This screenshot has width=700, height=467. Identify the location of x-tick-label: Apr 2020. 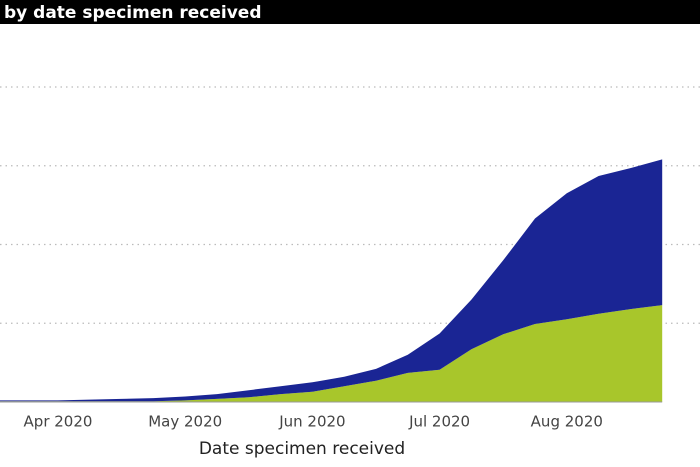
(58, 422).